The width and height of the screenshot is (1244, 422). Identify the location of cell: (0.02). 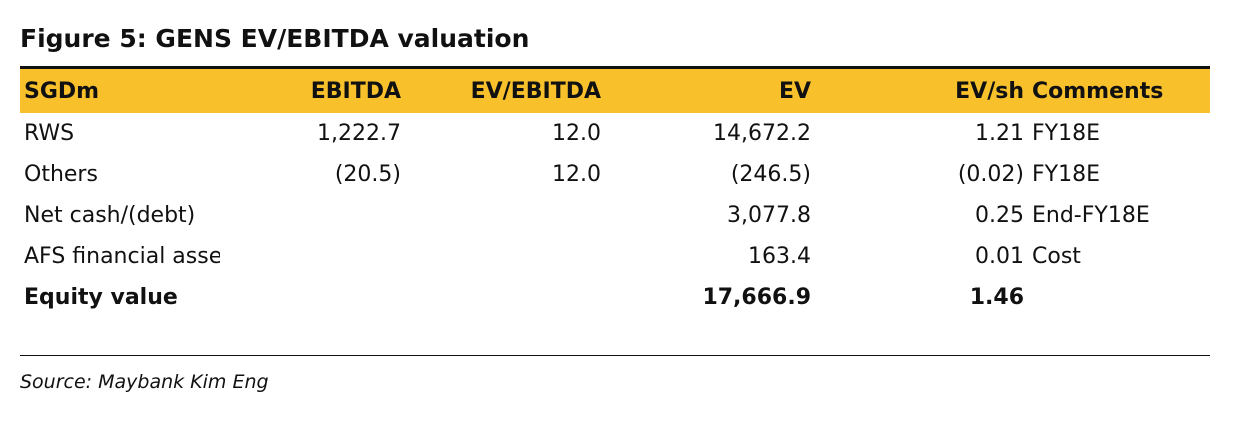
(990, 174).